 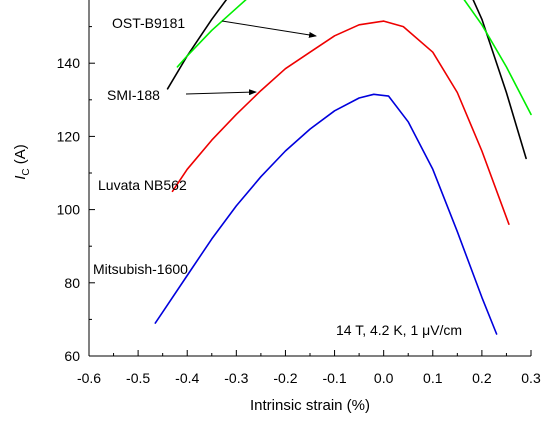 What do you see at coordinates (89, 378) in the screenshot?
I see `x-tick-label: -0.6` at bounding box center [89, 378].